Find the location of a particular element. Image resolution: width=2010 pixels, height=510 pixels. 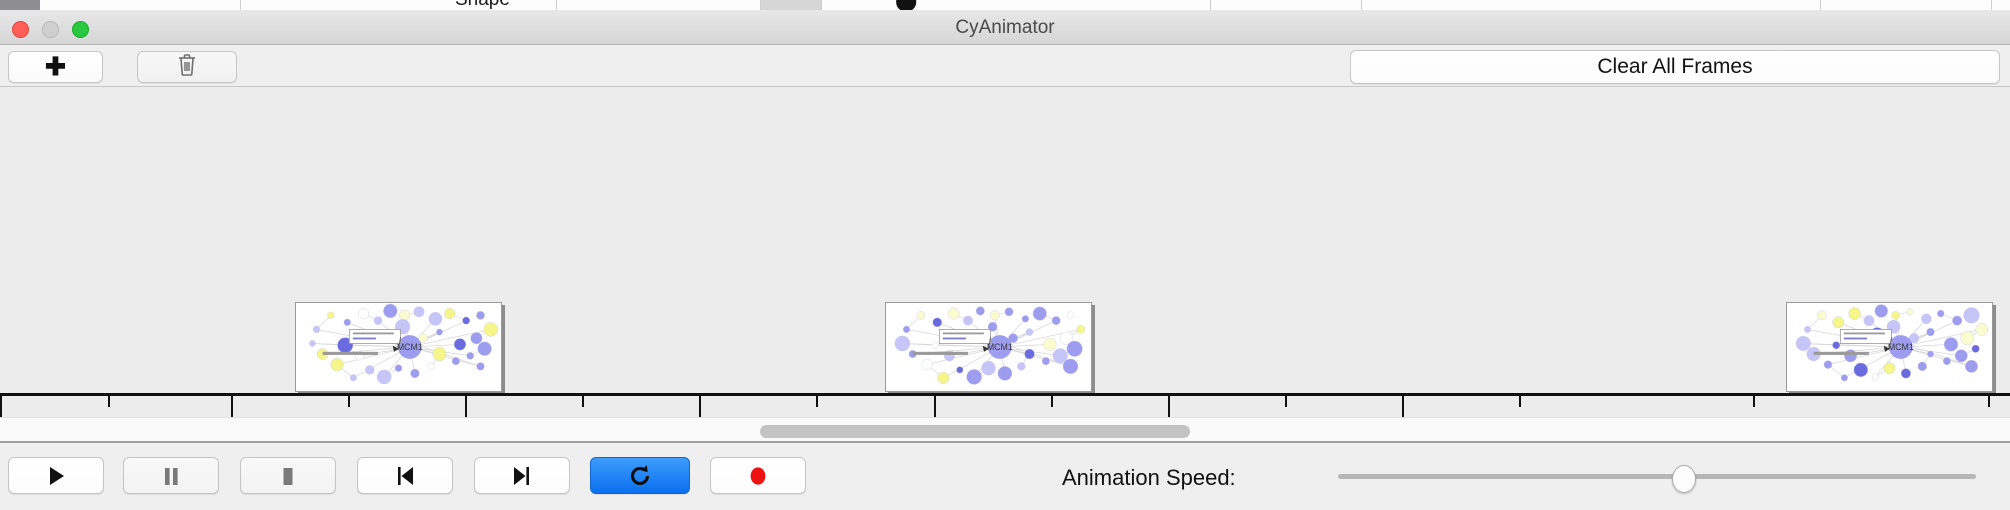

background-app-label: Shape is located at coordinates (482, 5).